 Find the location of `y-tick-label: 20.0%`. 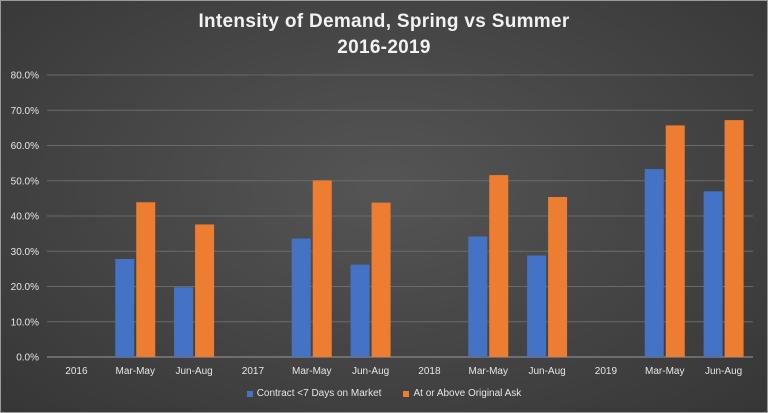

y-tick-label: 20.0% is located at coordinates (25, 287).